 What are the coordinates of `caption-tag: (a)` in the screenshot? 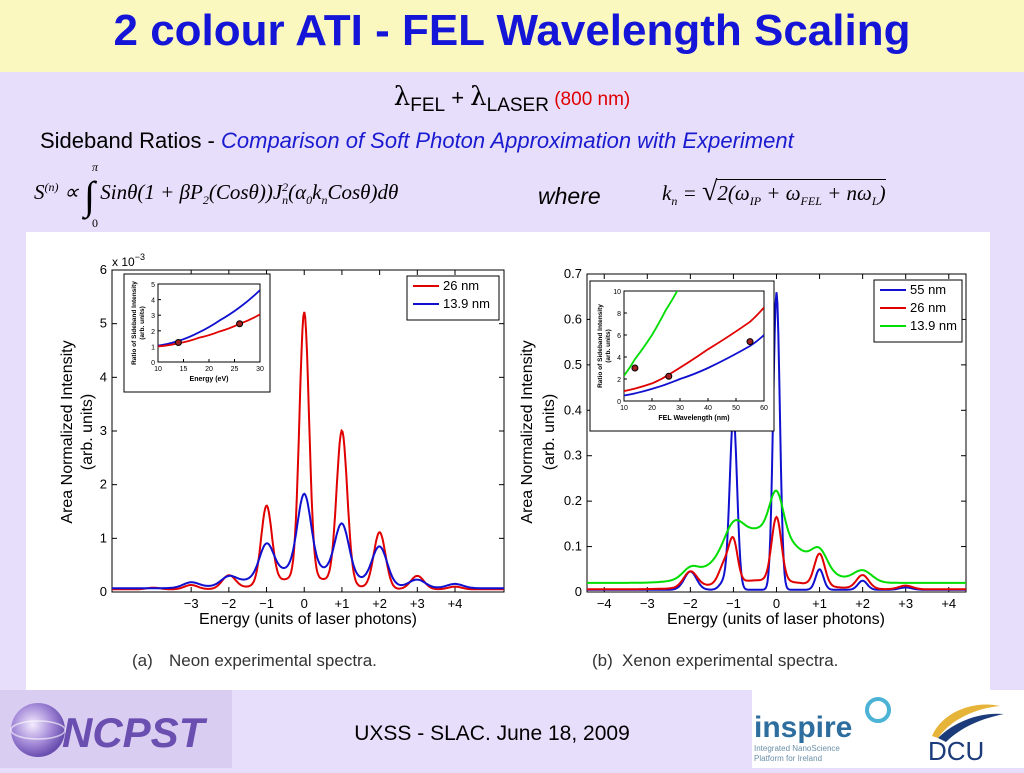 It's located at (142, 660).